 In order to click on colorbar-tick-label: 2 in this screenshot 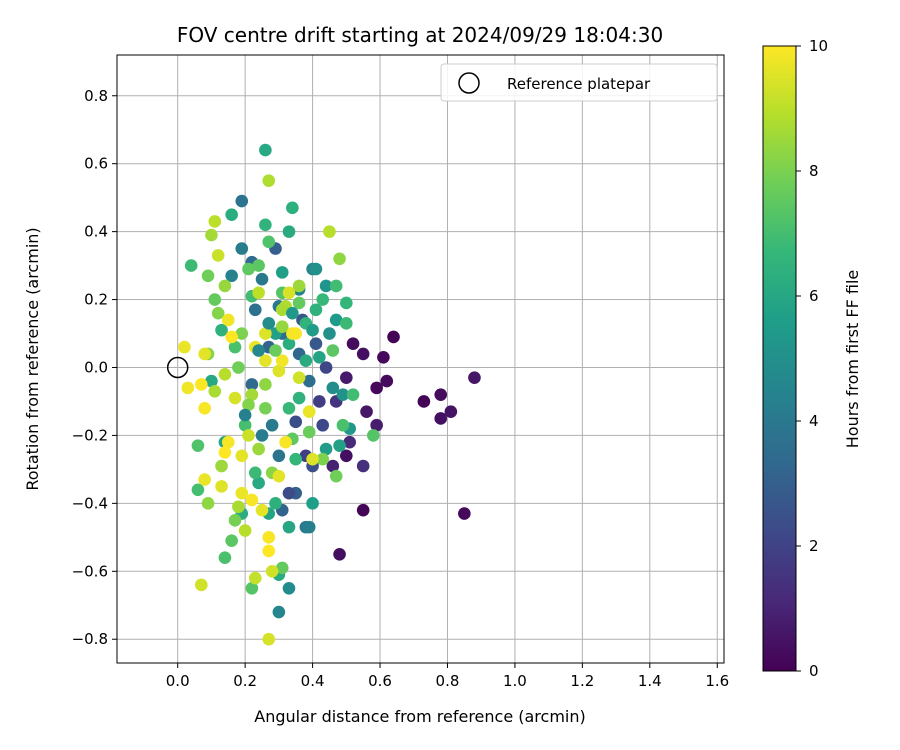, I will do `click(814, 546)`.